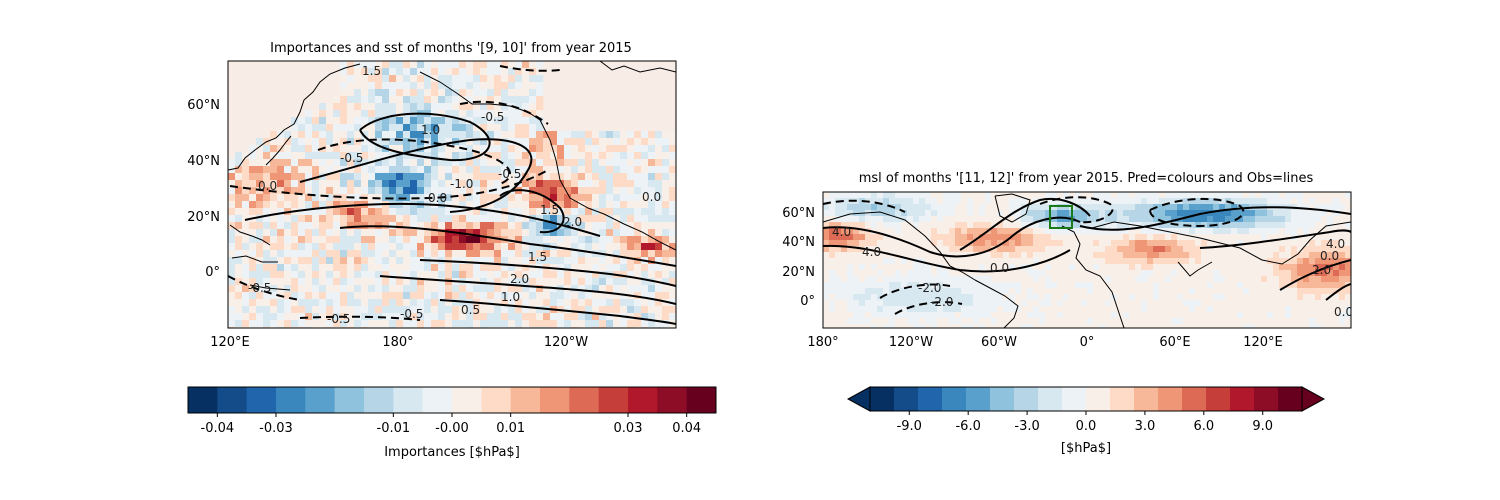 Image resolution: width=1500 pixels, height=500 pixels. What do you see at coordinates (549, 210) in the screenshot?
I see `contour-label: 1.5` at bounding box center [549, 210].